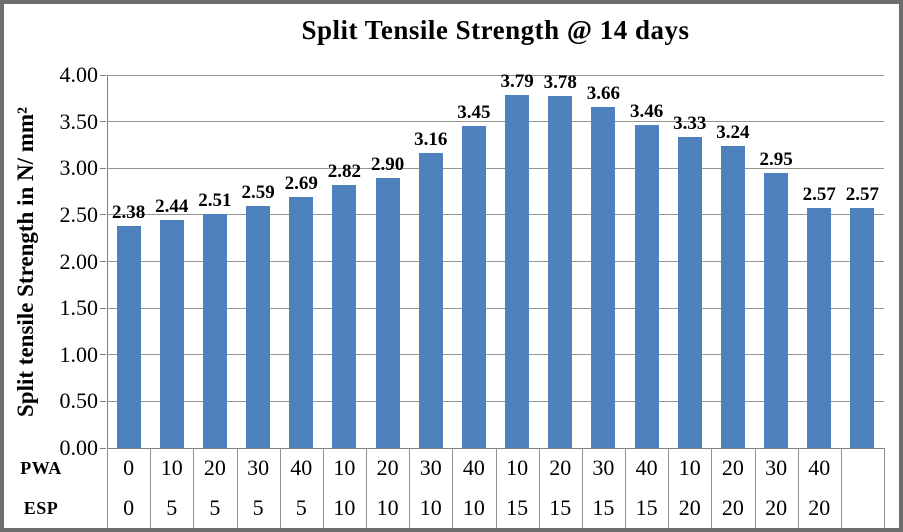 The image size is (903, 532). Describe the element at coordinates (79, 214) in the screenshot. I see `y-tick-label: 2.50` at that location.